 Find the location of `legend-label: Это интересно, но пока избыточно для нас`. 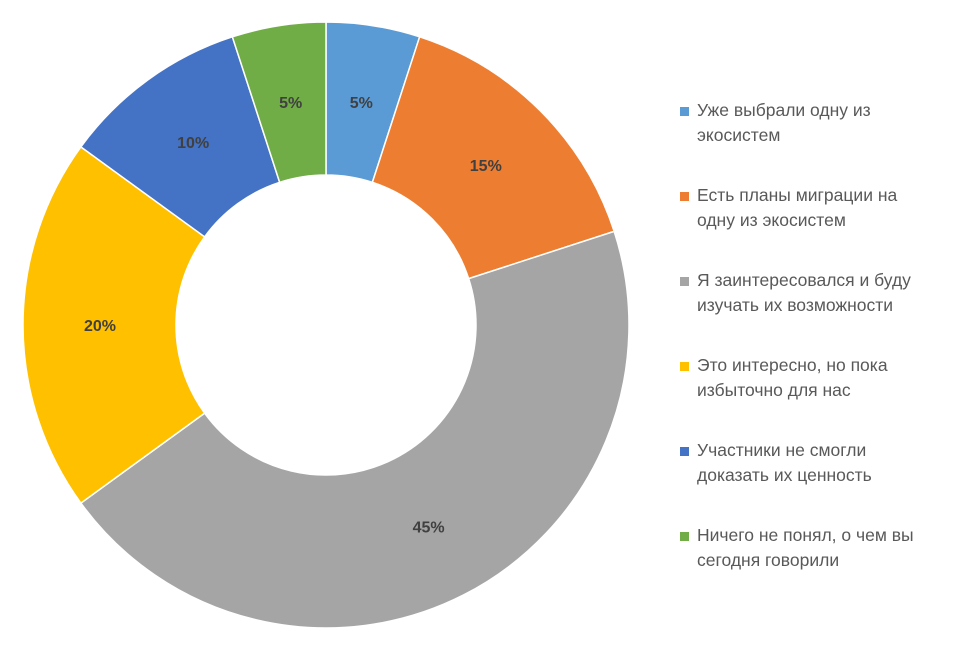

legend-label: Это интересно, но пока избыточно для нас is located at coordinates (792, 377).